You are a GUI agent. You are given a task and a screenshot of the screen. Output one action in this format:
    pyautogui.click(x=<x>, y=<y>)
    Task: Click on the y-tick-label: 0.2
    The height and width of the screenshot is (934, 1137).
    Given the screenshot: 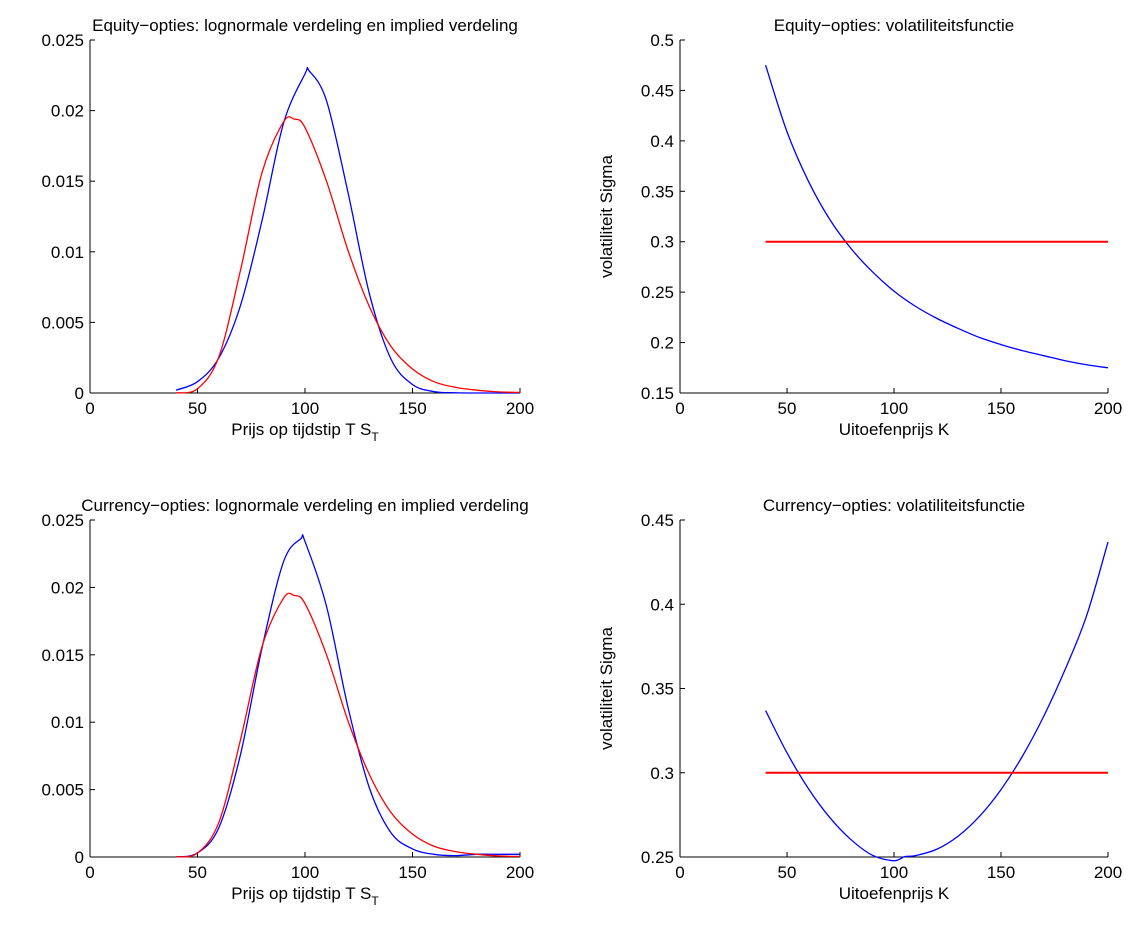 What is the action you would take?
    pyautogui.click(x=662, y=343)
    